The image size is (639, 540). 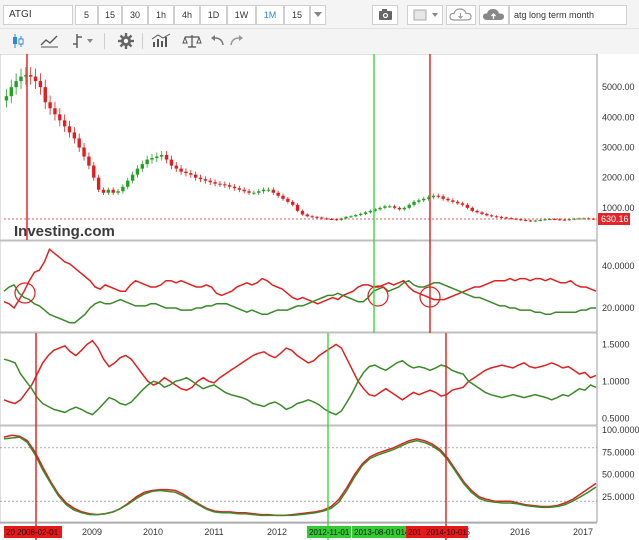 I want to click on screenshot-button, so click(x=385, y=15).